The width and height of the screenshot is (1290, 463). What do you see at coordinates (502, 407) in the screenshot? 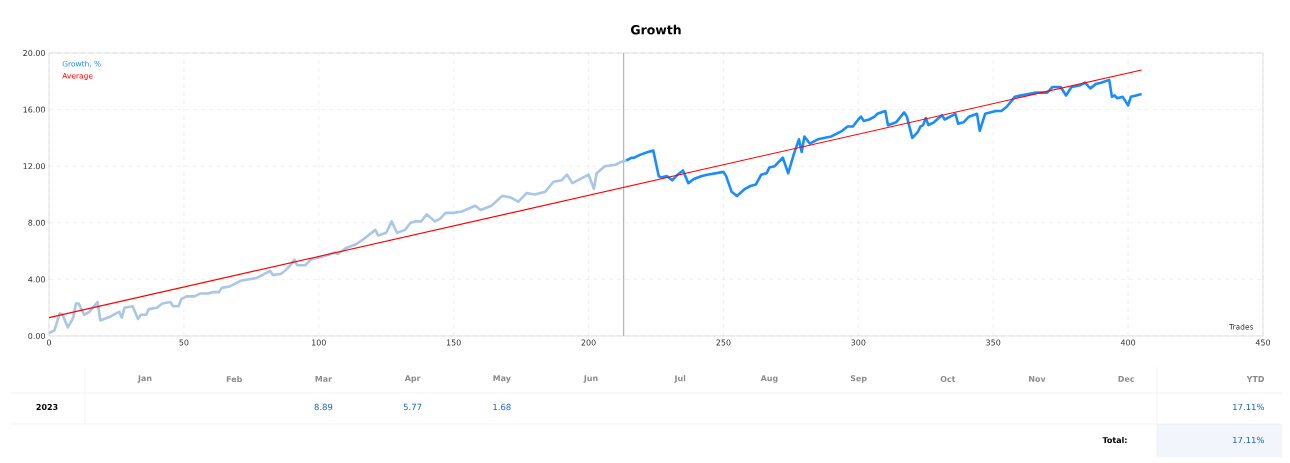
I see `text: 1.68` at bounding box center [502, 407].